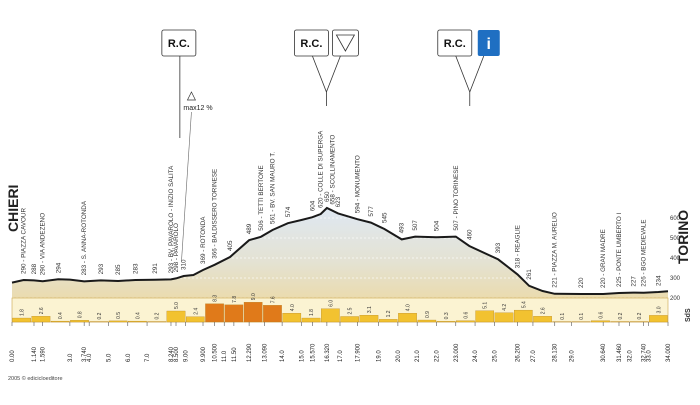 The width and height of the screenshot is (700, 405). Describe the element at coordinates (573, 356) in the screenshot. I see `km-label: 29.0` at that location.